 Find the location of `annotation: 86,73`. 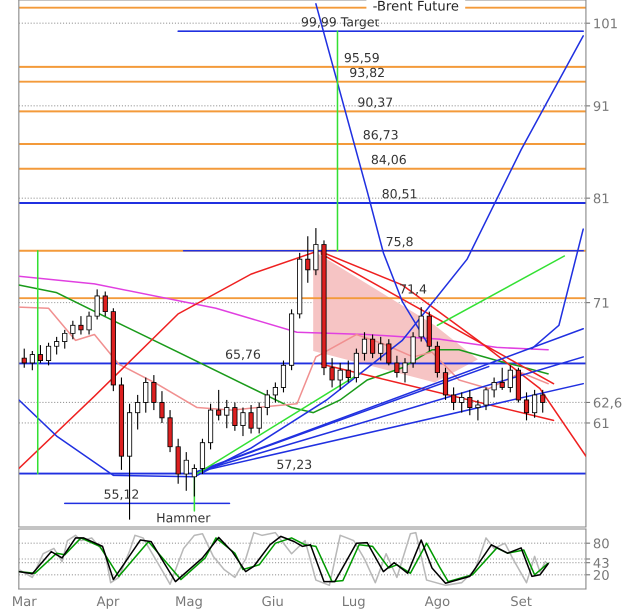

annotation: 86,73 is located at coordinates (381, 135).